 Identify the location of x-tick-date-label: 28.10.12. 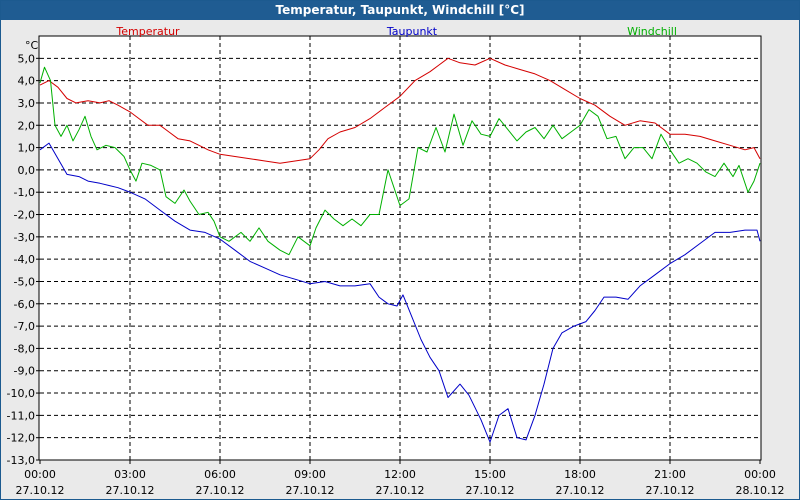
(760, 490).